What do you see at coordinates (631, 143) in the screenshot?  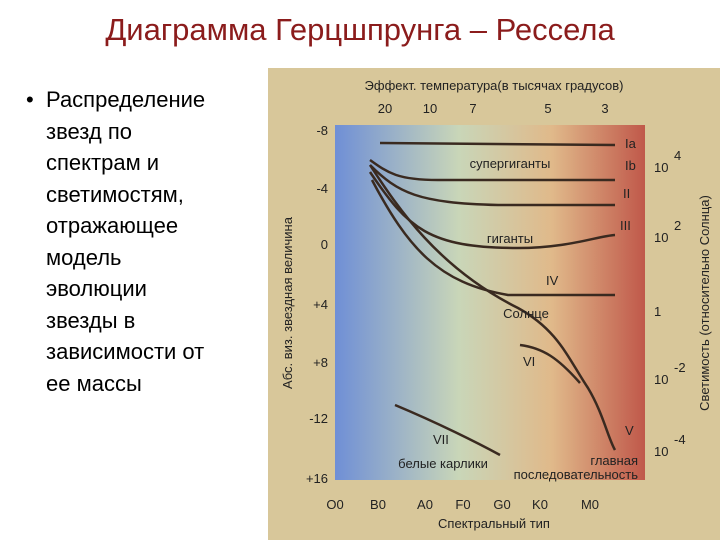 I see `class-label: Ia` at bounding box center [631, 143].